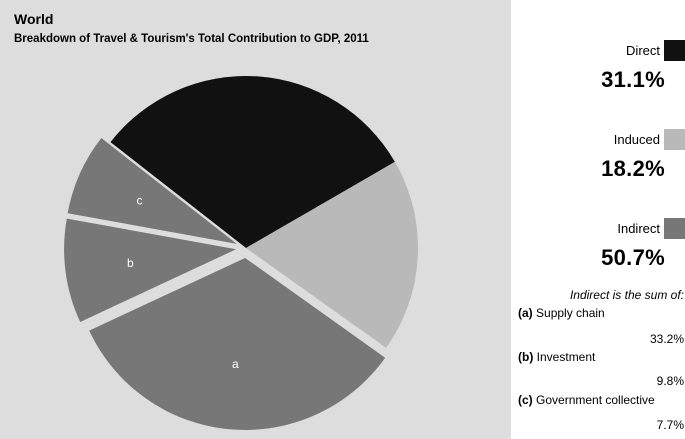  I want to click on breakdown-label-b: (b) Investment, so click(556, 357).